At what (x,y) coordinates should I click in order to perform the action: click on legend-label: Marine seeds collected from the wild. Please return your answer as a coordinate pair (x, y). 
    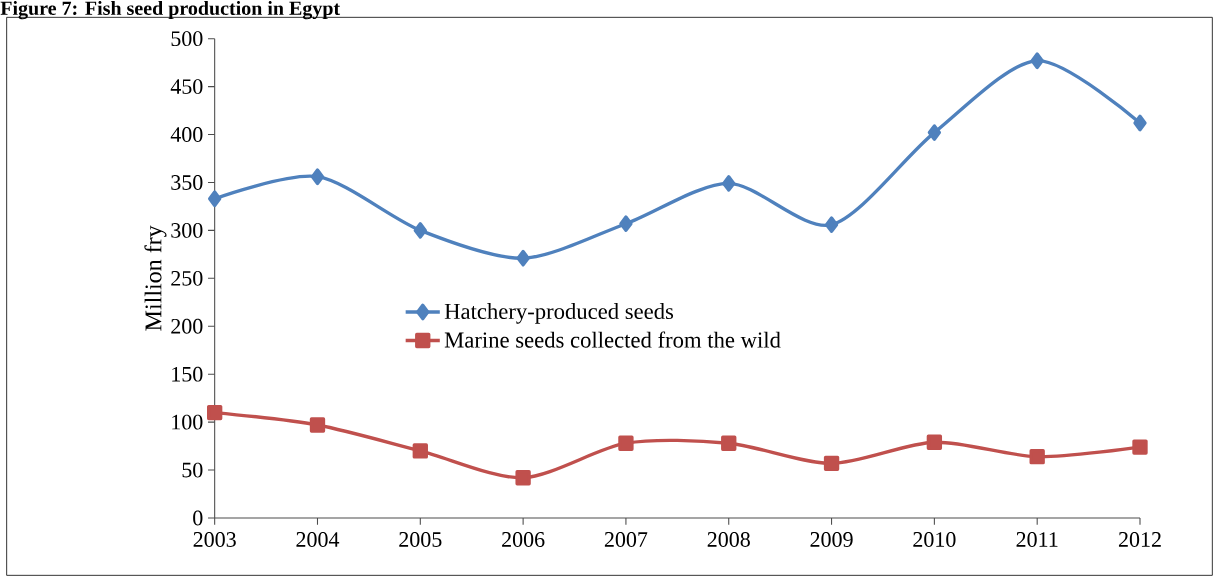
    Looking at the image, I should click on (612, 339).